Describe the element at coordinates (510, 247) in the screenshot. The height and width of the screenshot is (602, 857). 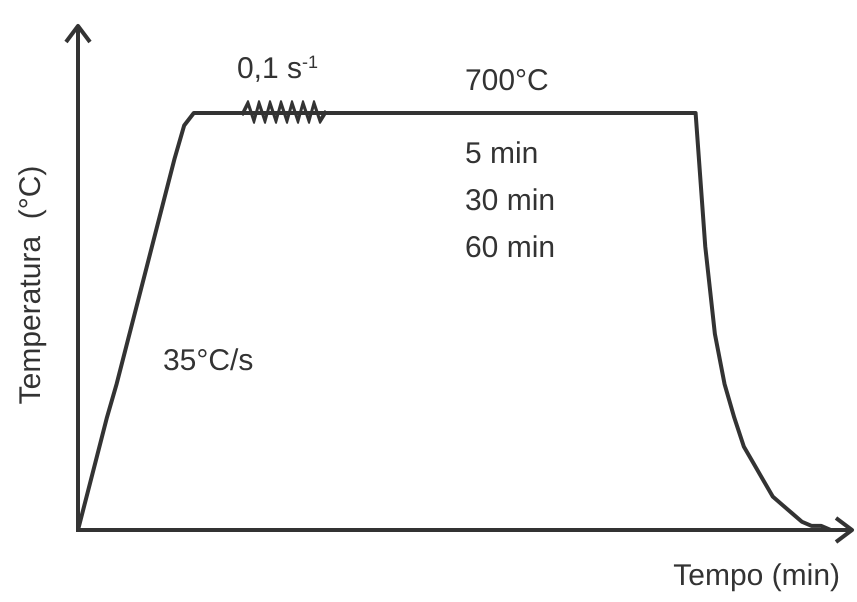
I see `annotation: 60 min` at that location.